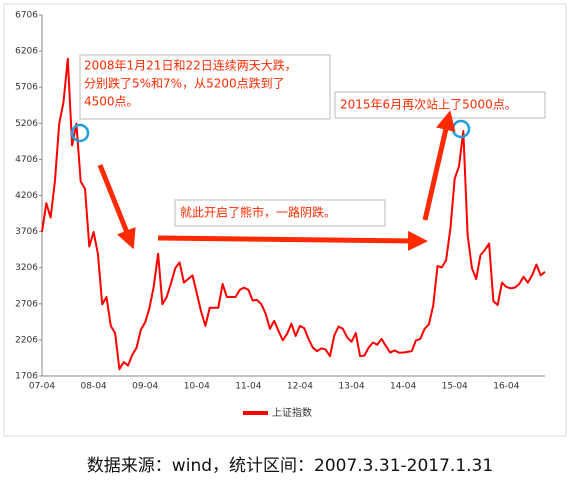 Image resolution: width=571 pixels, height=496 pixels. What do you see at coordinates (258, 212) in the screenshot?
I see `annotation-text: 就此开启了熊市，一路阴跌。` at bounding box center [258, 212].